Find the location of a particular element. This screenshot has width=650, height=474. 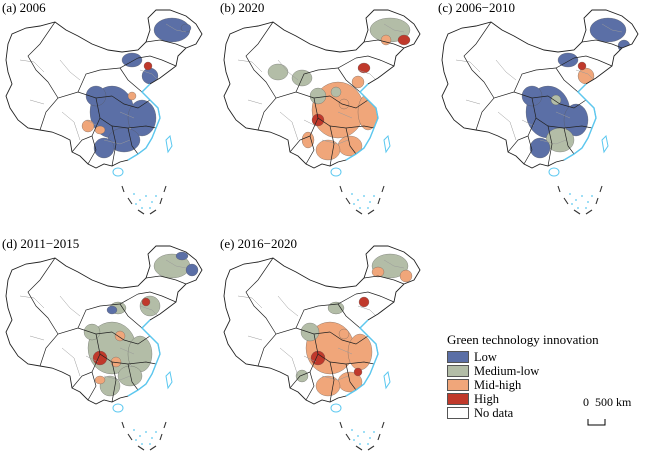

china-map-d is located at coordinates (104, 348).